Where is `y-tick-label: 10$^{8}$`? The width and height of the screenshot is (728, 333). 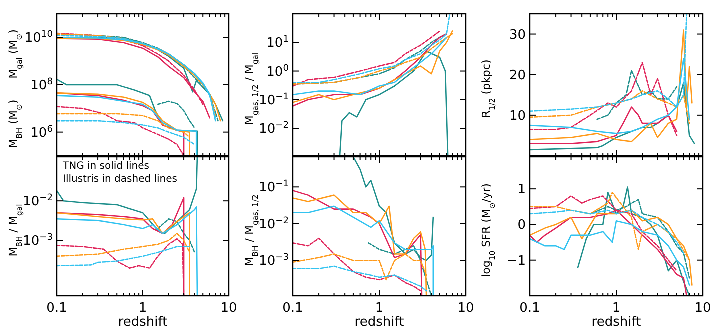
y-tick-label: 10$^{8}$ is located at coordinates (42, 86).